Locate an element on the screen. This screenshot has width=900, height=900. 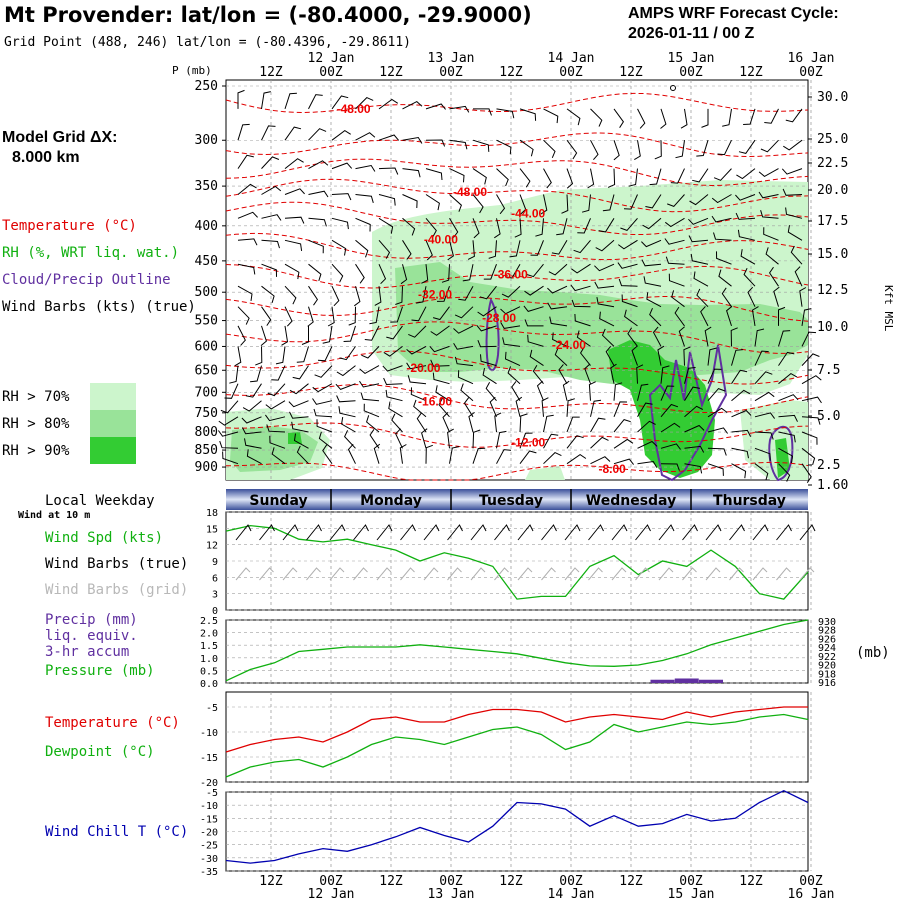
isotherm-label: -32.00 is located at coordinates (435, 295).